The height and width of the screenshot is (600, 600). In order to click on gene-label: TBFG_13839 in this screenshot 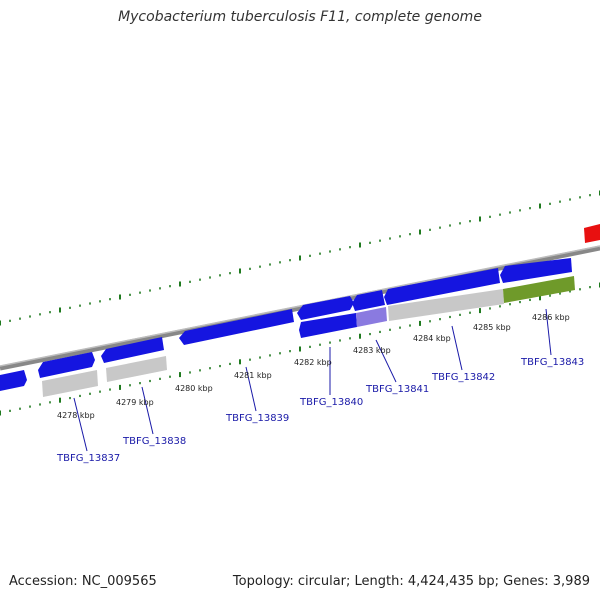, I will do `click(257, 418)`.